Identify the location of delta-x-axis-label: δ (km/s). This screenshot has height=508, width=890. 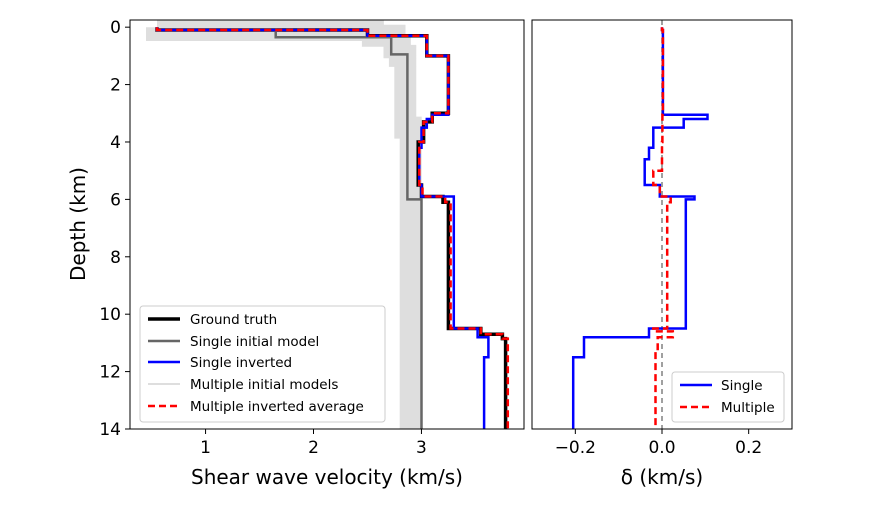
(662, 477).